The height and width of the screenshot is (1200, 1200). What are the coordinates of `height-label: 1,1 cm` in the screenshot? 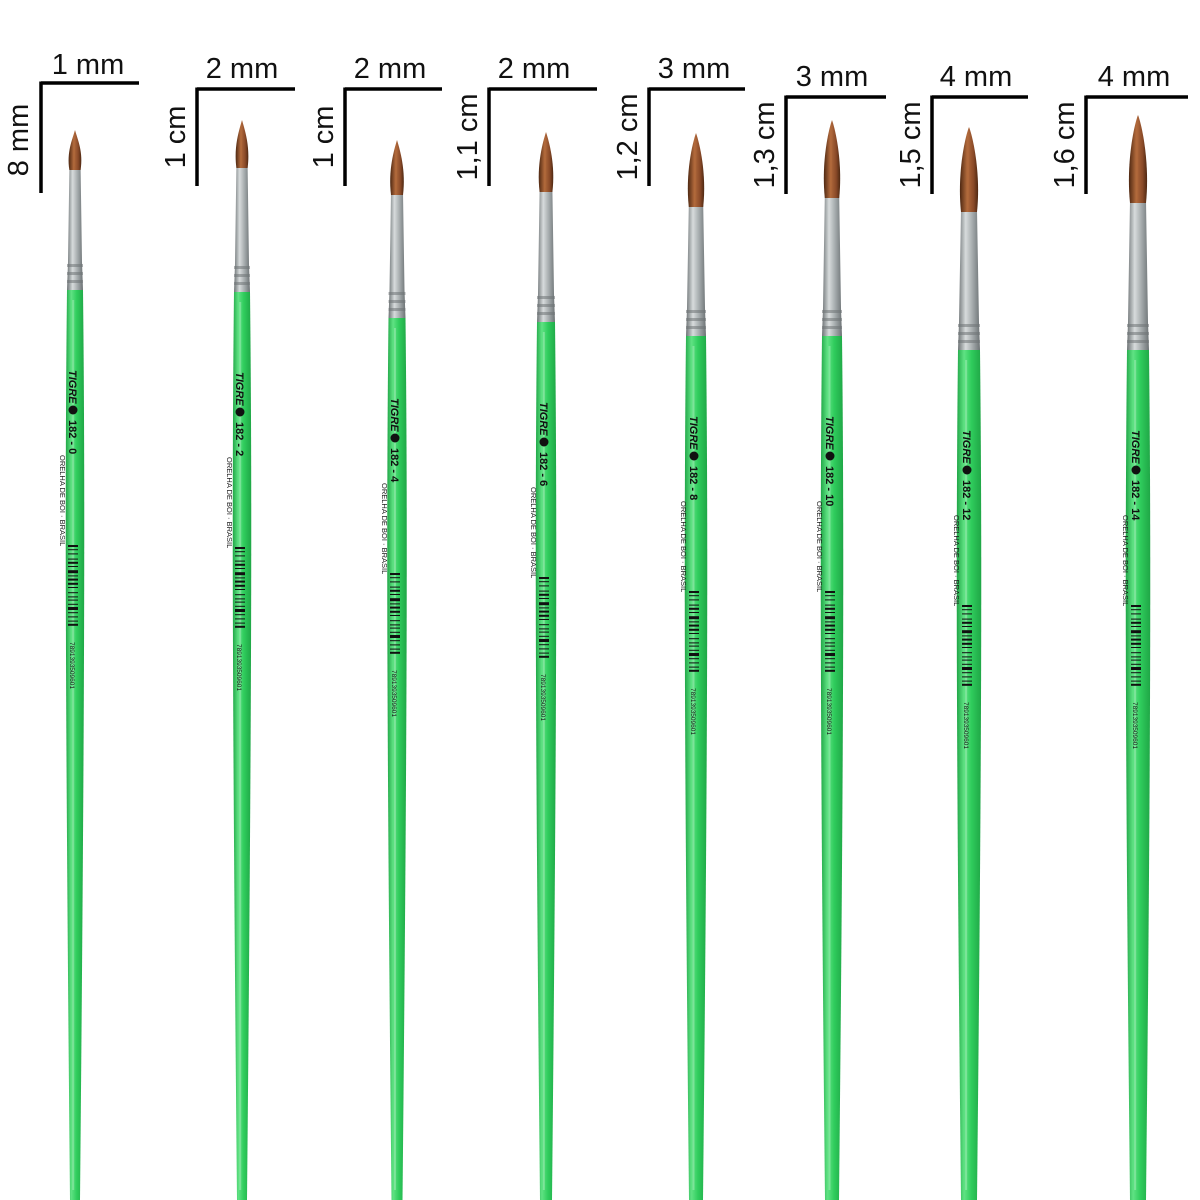 It's located at (468, 136).